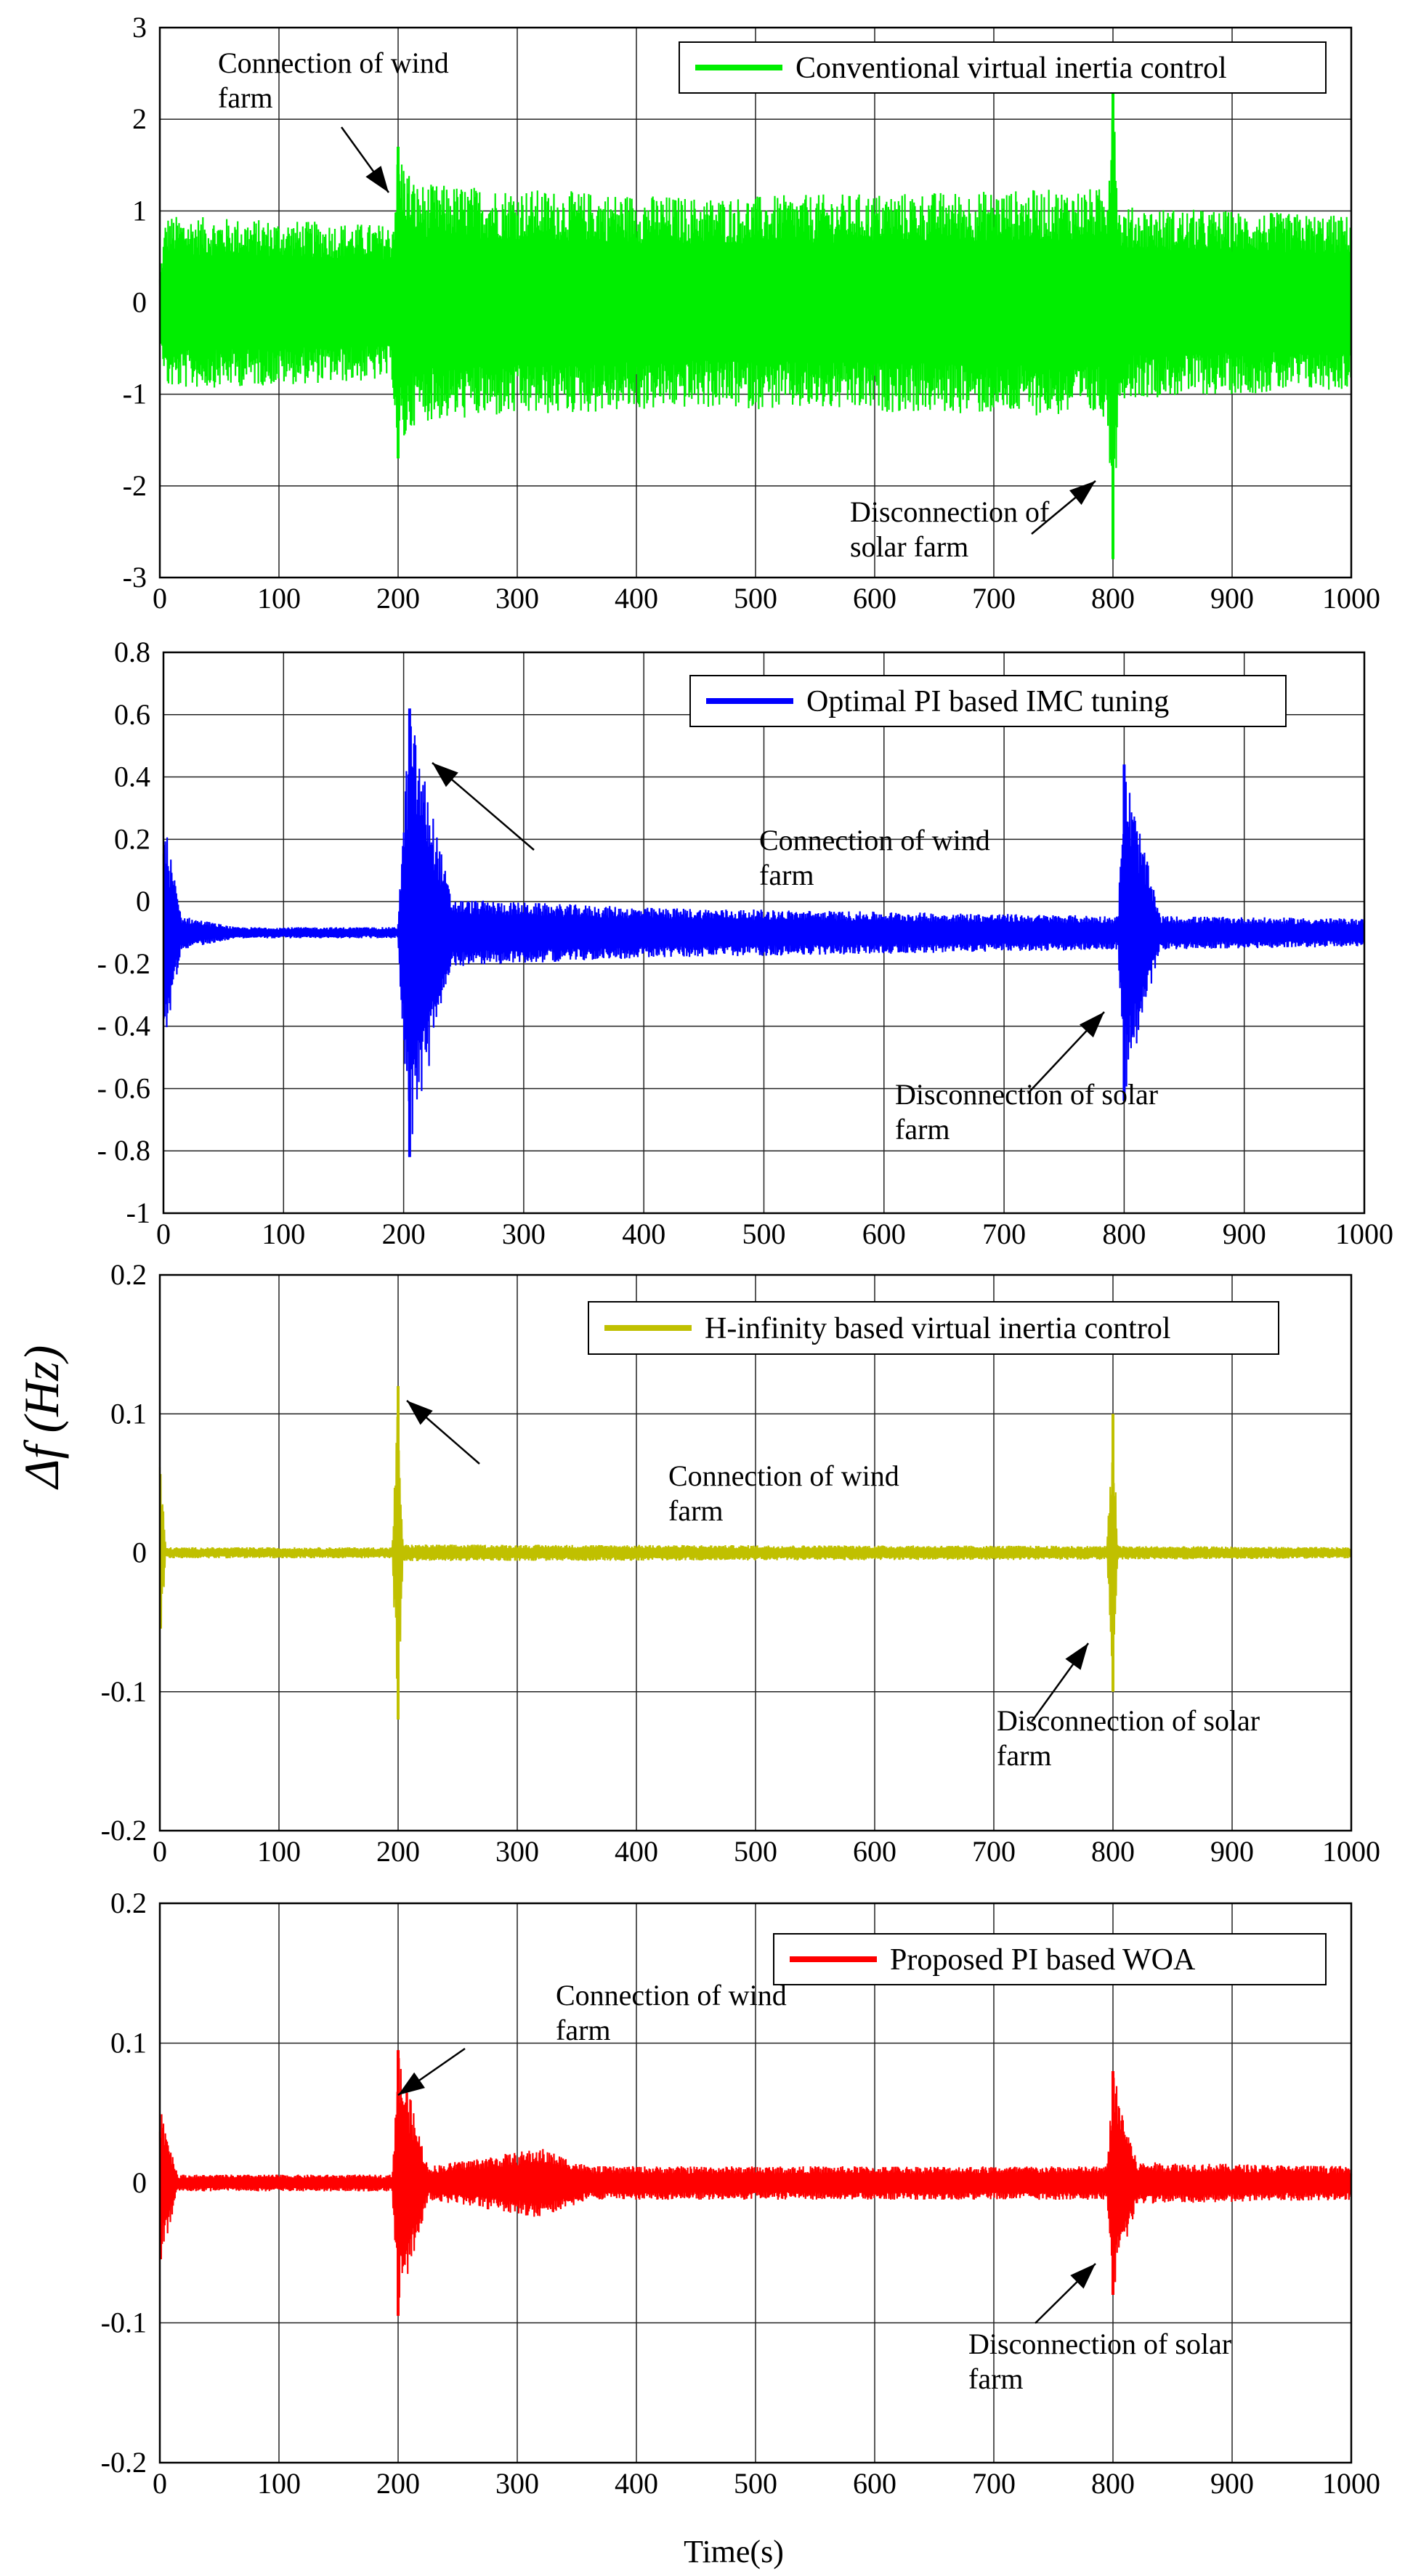 This screenshot has width=1421, height=2576. What do you see at coordinates (909, 546) in the screenshot?
I see `annotation-text: solar farm` at bounding box center [909, 546].